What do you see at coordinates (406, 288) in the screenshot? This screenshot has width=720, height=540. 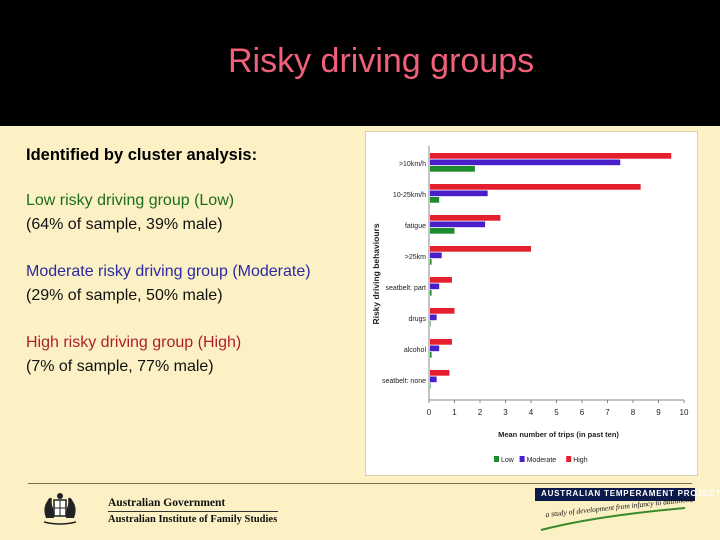 I see `category-label-4: seatbelt: part` at bounding box center [406, 288].